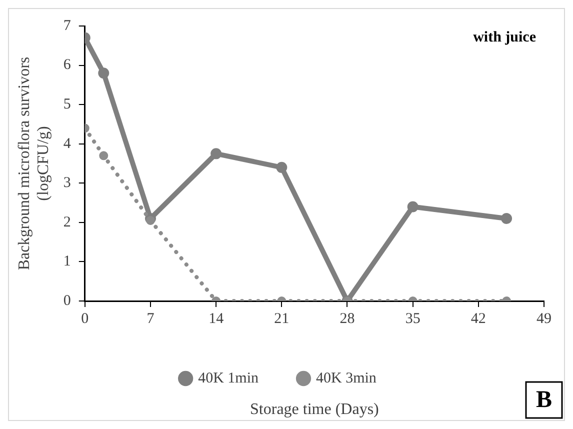 The image size is (573, 429). Describe the element at coordinates (314, 409) in the screenshot. I see `x-axis-title: Storage time (Days)` at that location.